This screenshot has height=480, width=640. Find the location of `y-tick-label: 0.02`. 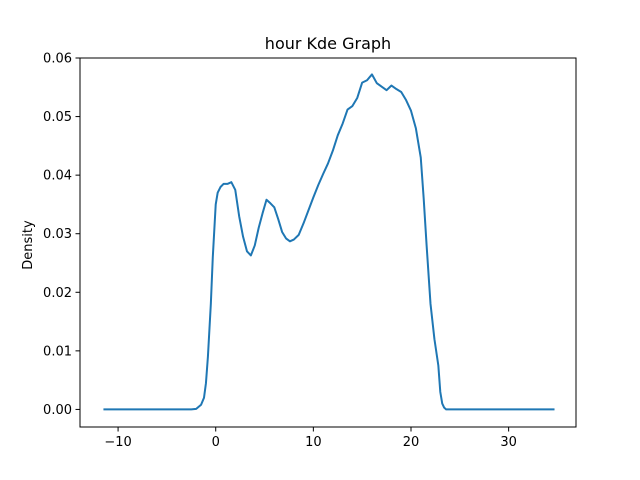

y-tick-label: 0.02 is located at coordinates (57, 293).